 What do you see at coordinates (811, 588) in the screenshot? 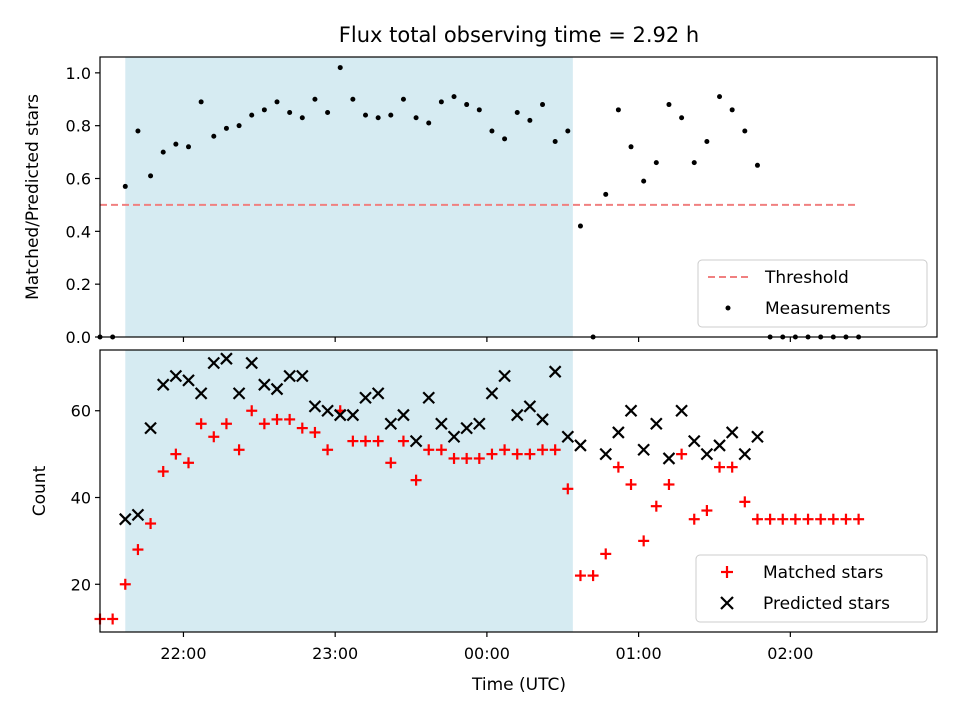
I see `legend-bottom: Matched stars Predicted stars` at bounding box center [811, 588].